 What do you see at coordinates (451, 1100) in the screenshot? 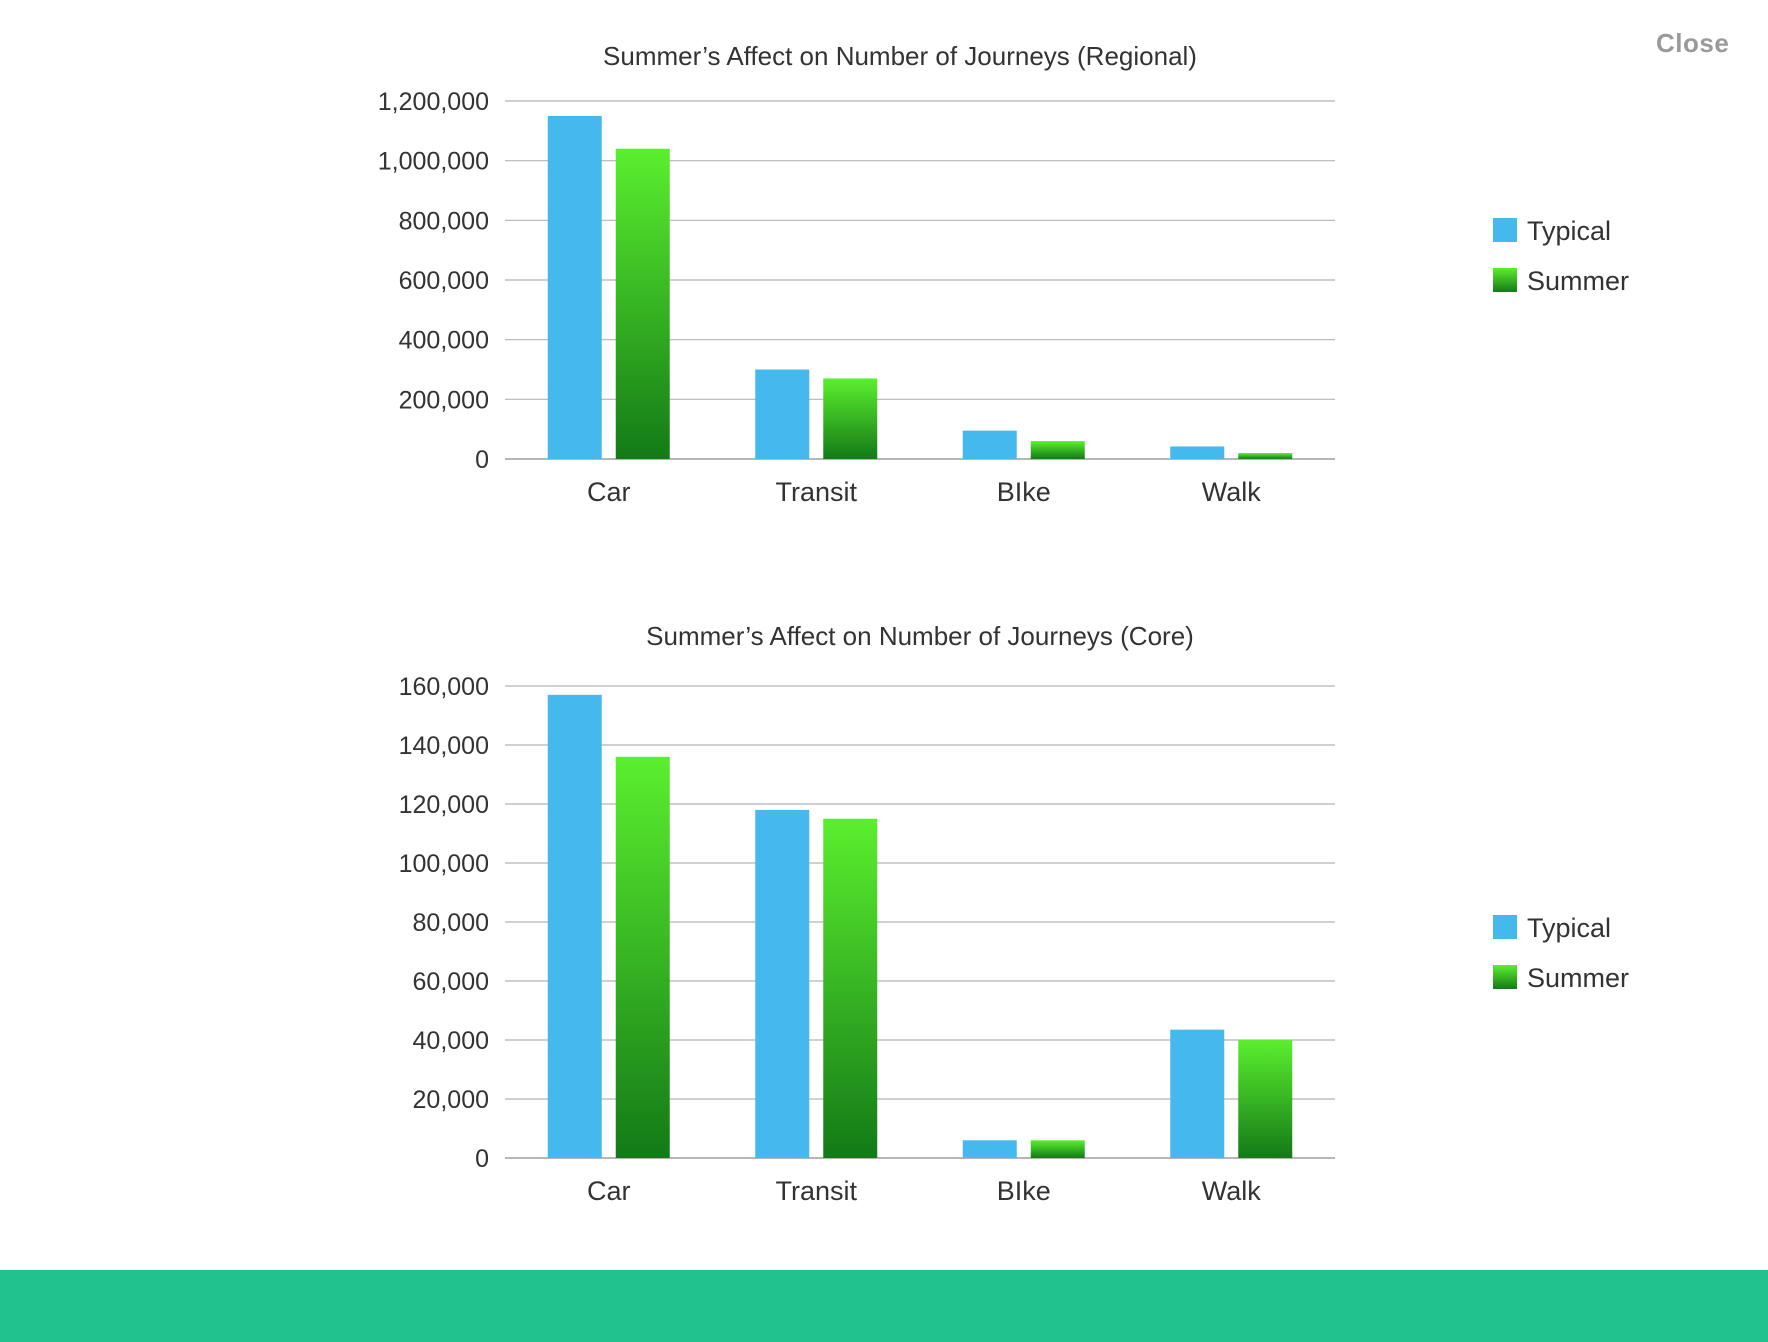
I see `y-tick-label: 20,000` at bounding box center [451, 1100].